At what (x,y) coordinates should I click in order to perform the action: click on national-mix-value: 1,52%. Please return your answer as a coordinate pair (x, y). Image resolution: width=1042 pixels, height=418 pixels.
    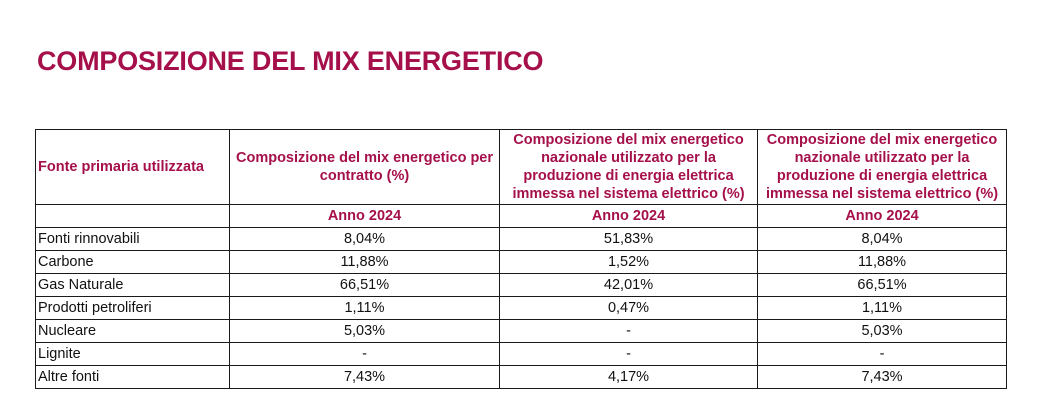
    Looking at the image, I should click on (628, 262).